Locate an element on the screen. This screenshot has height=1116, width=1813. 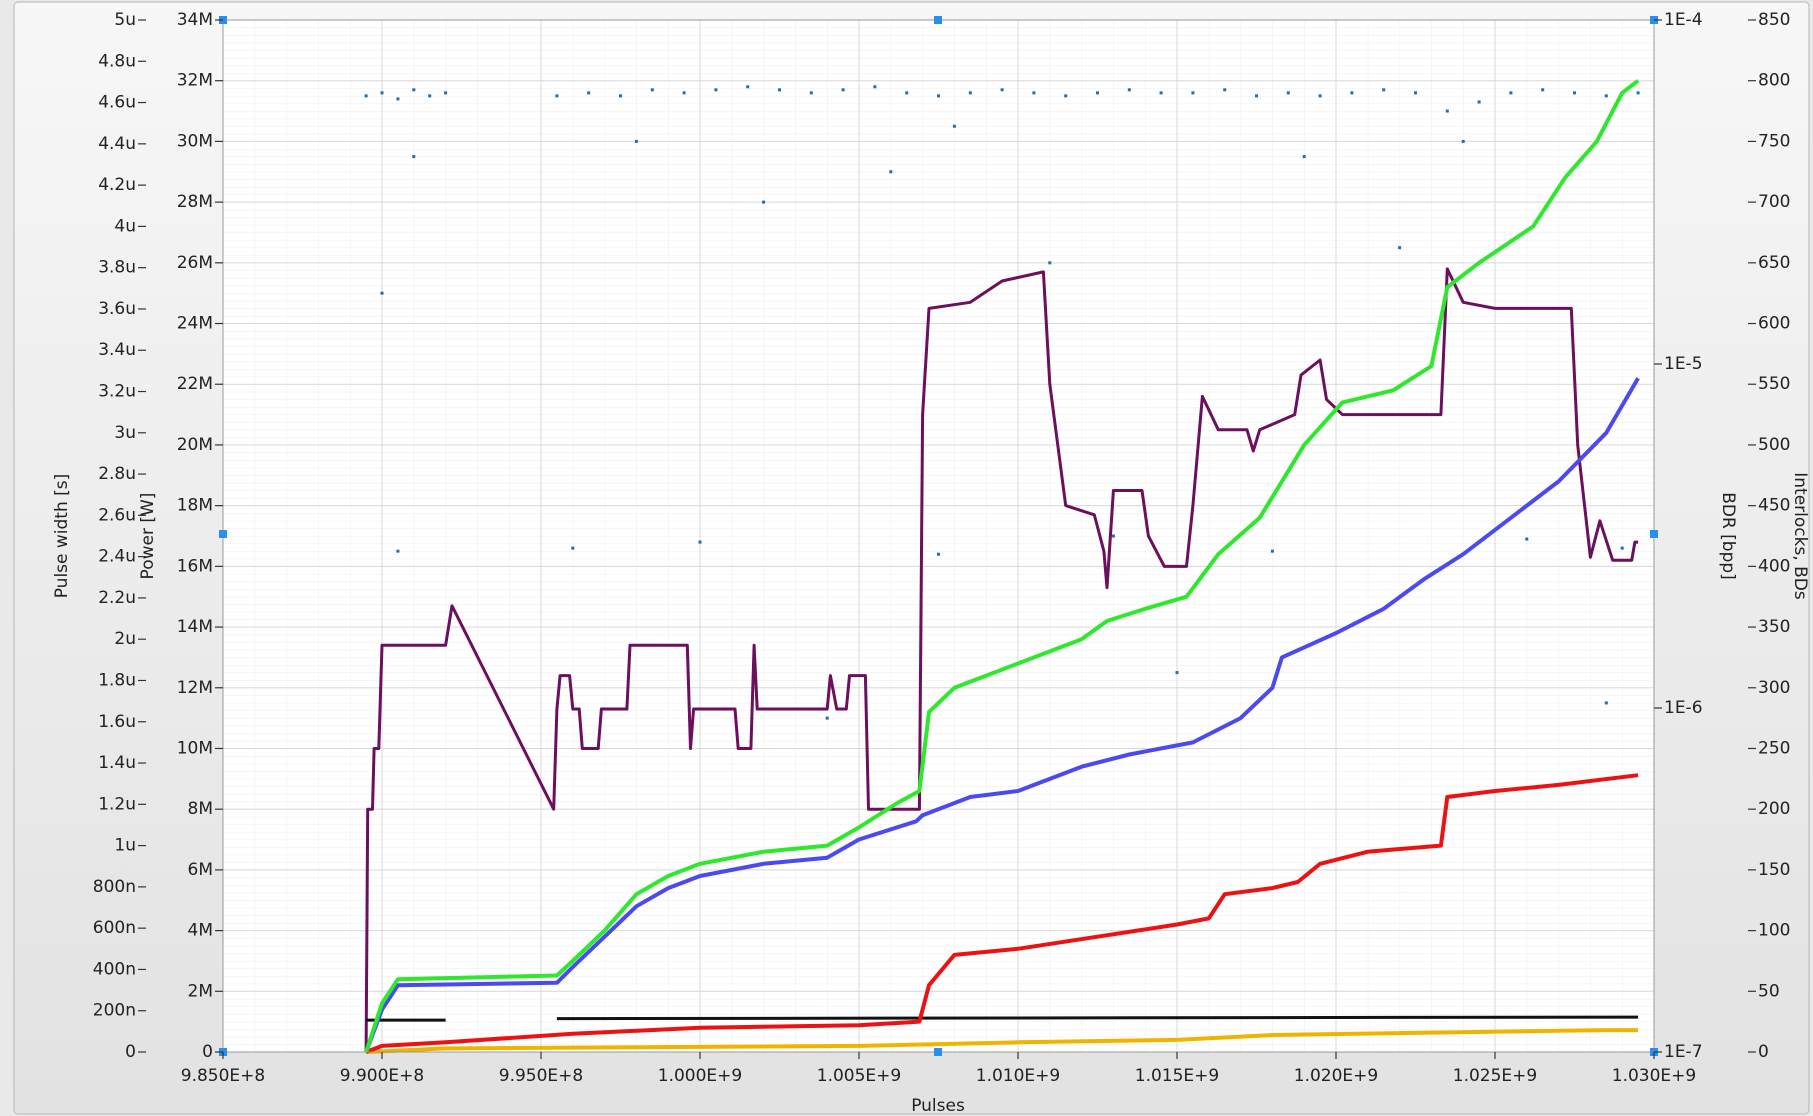
y3-tick-label: 800n is located at coordinates (114, 887).